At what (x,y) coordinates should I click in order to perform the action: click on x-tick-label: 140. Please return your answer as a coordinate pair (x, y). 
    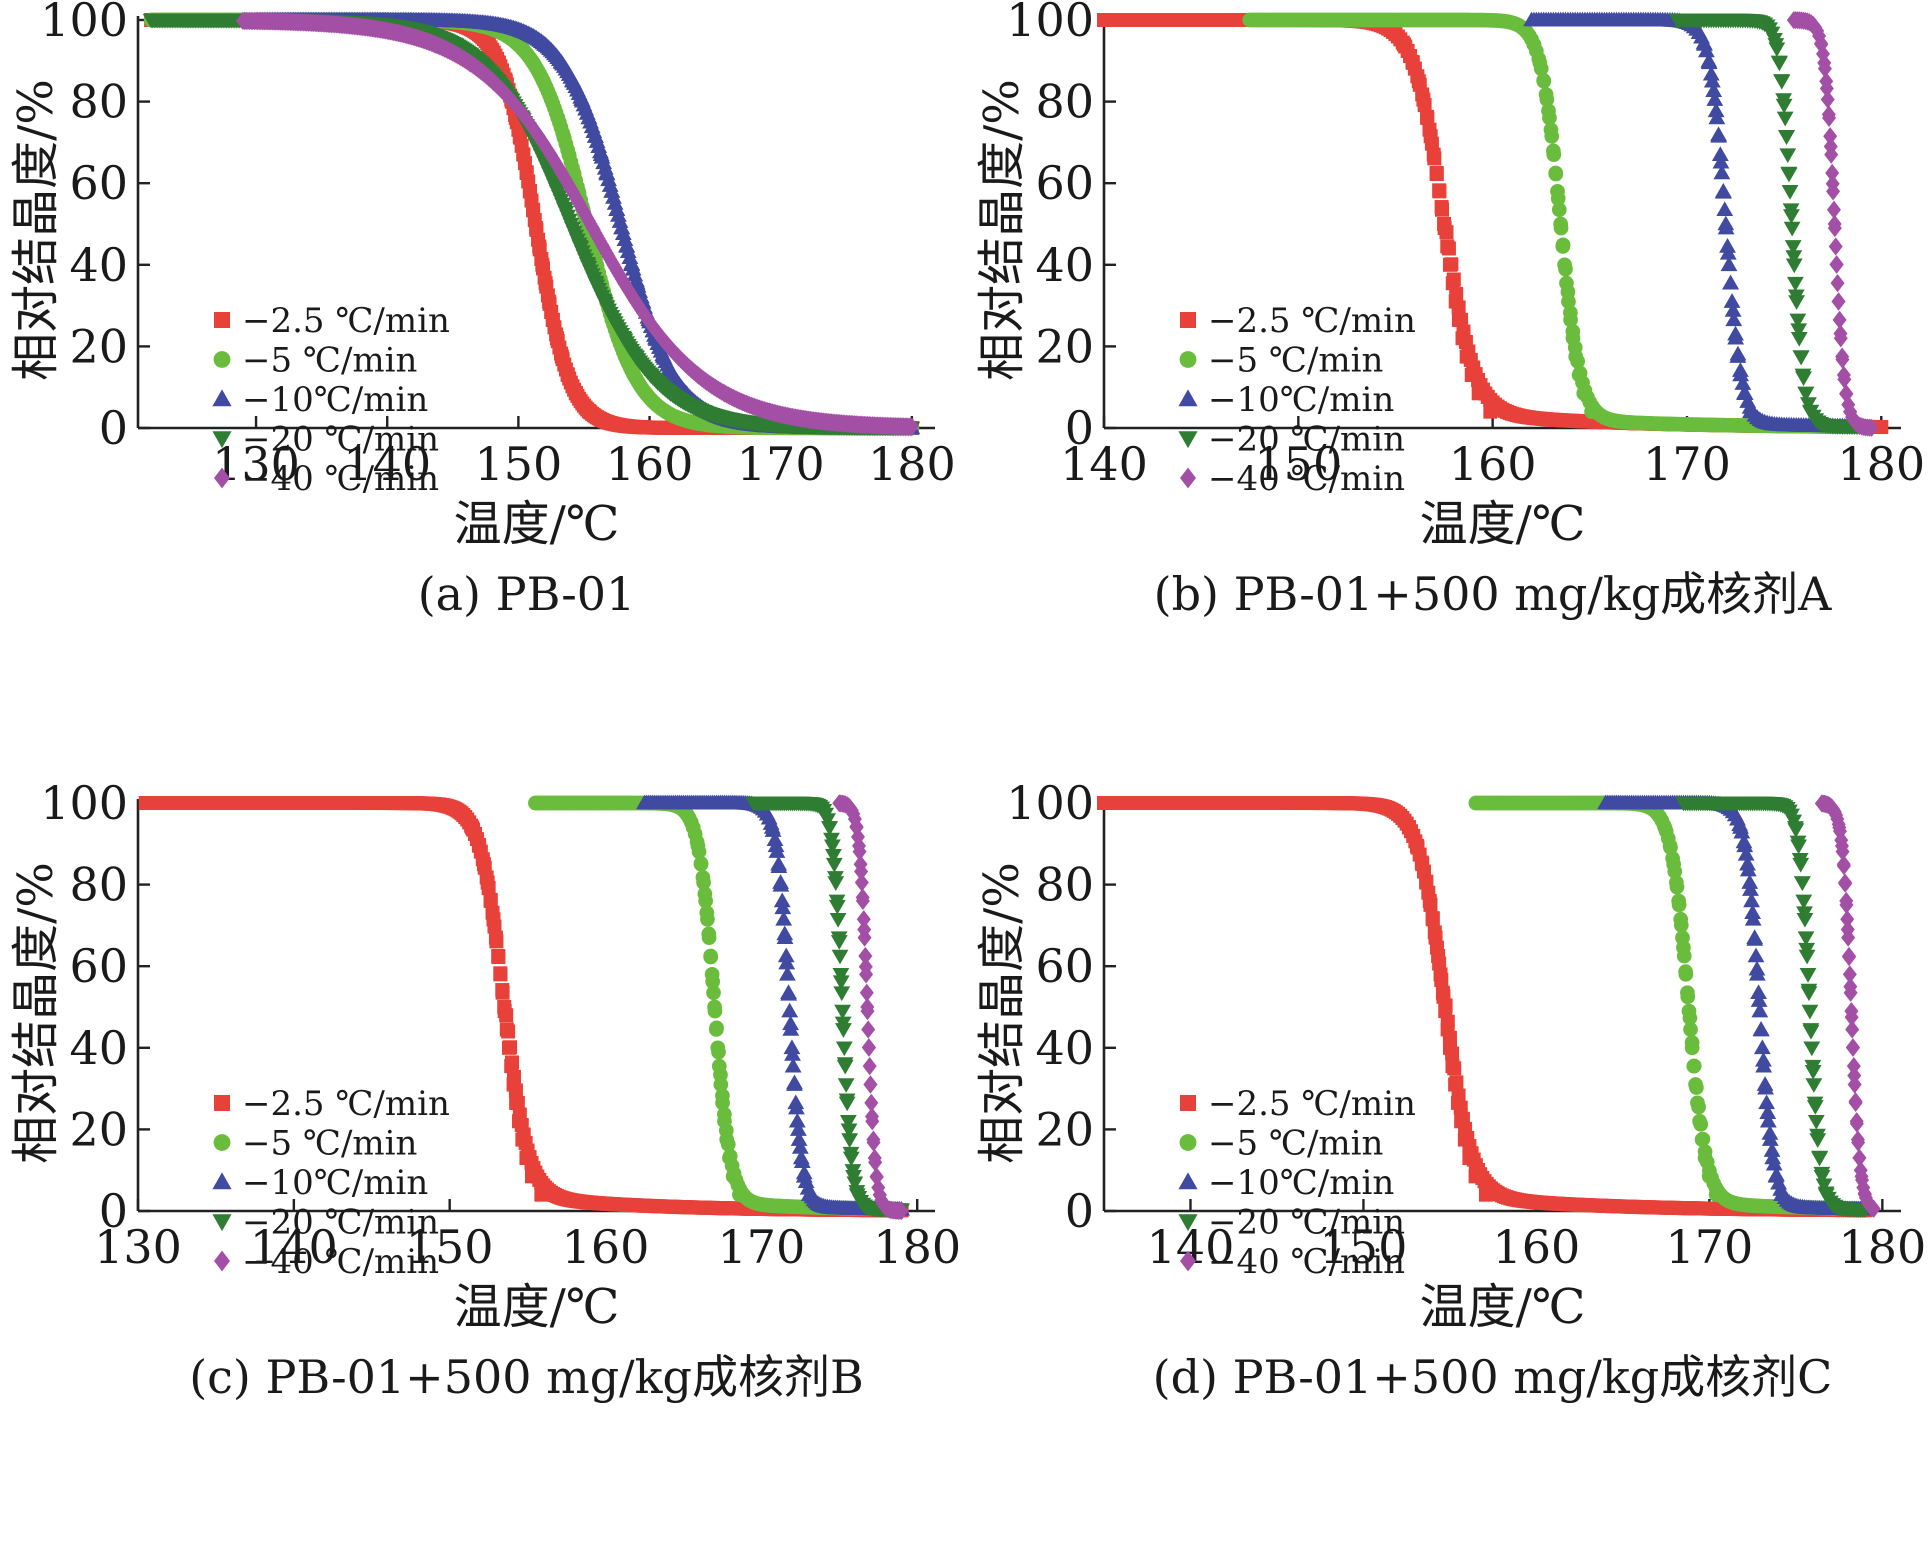
    Looking at the image, I should click on (387, 464).